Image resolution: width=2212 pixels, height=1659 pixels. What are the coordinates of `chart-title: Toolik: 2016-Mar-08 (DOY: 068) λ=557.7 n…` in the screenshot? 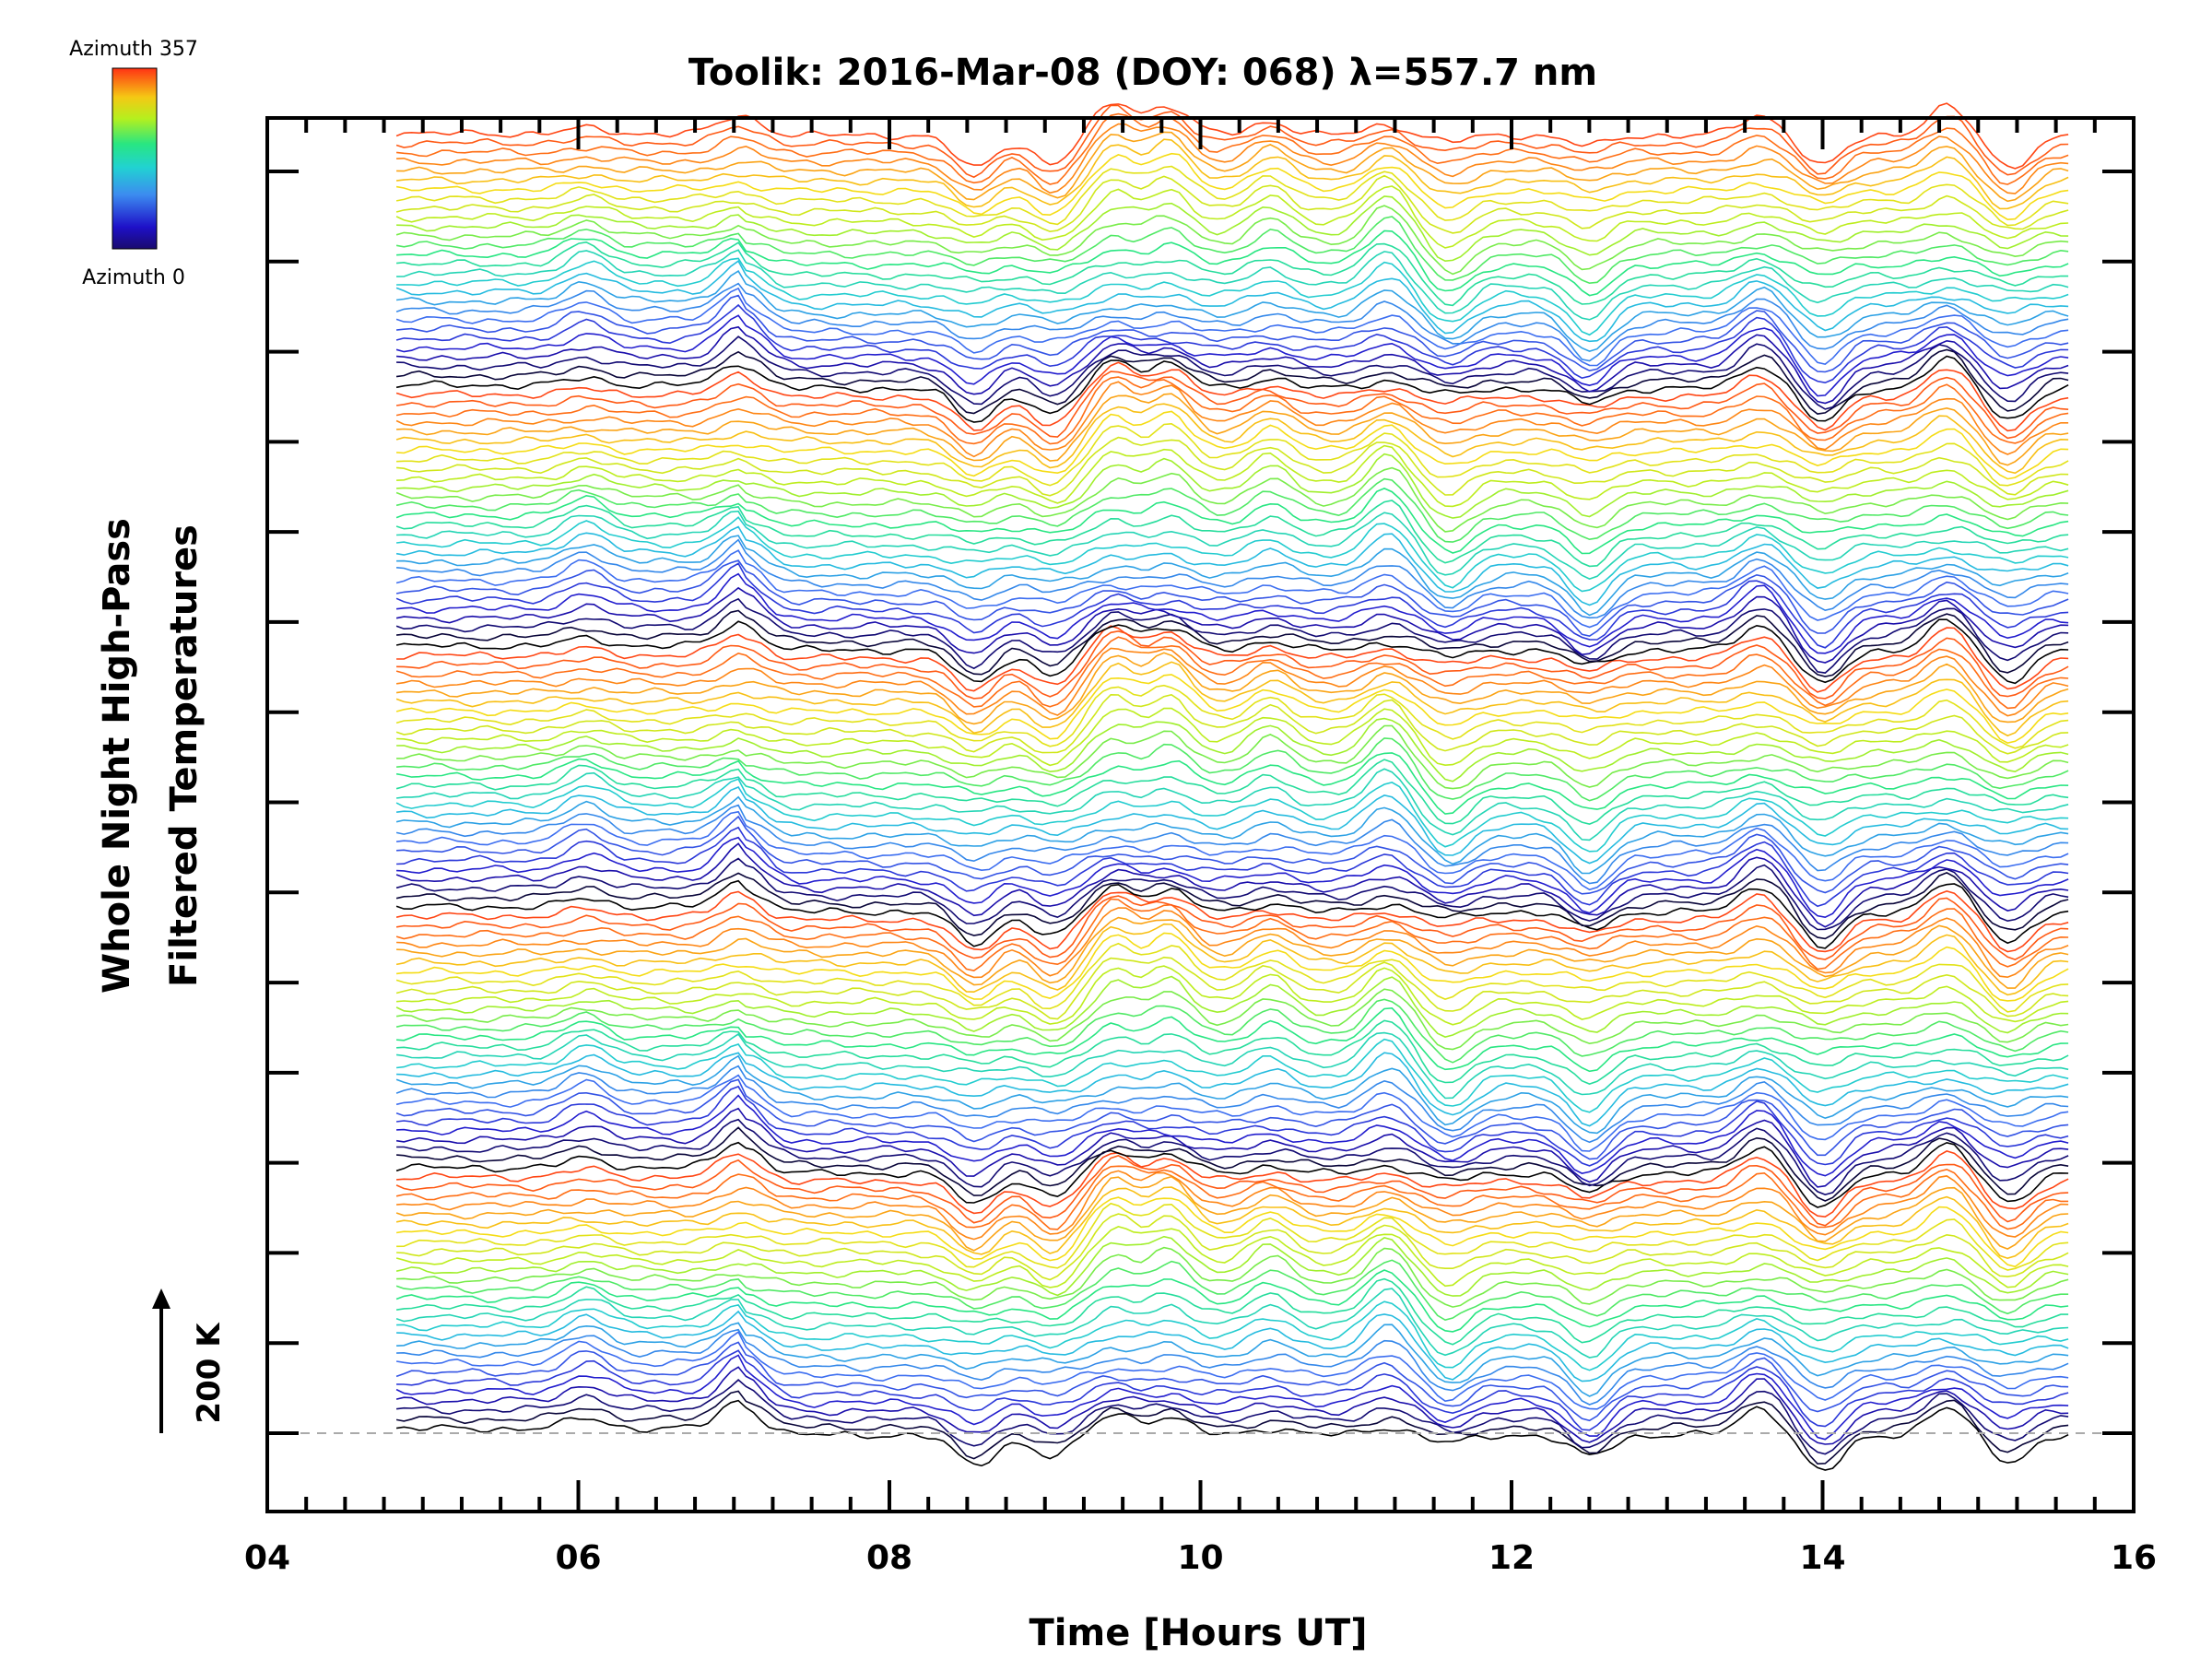 It's located at (1142, 73).